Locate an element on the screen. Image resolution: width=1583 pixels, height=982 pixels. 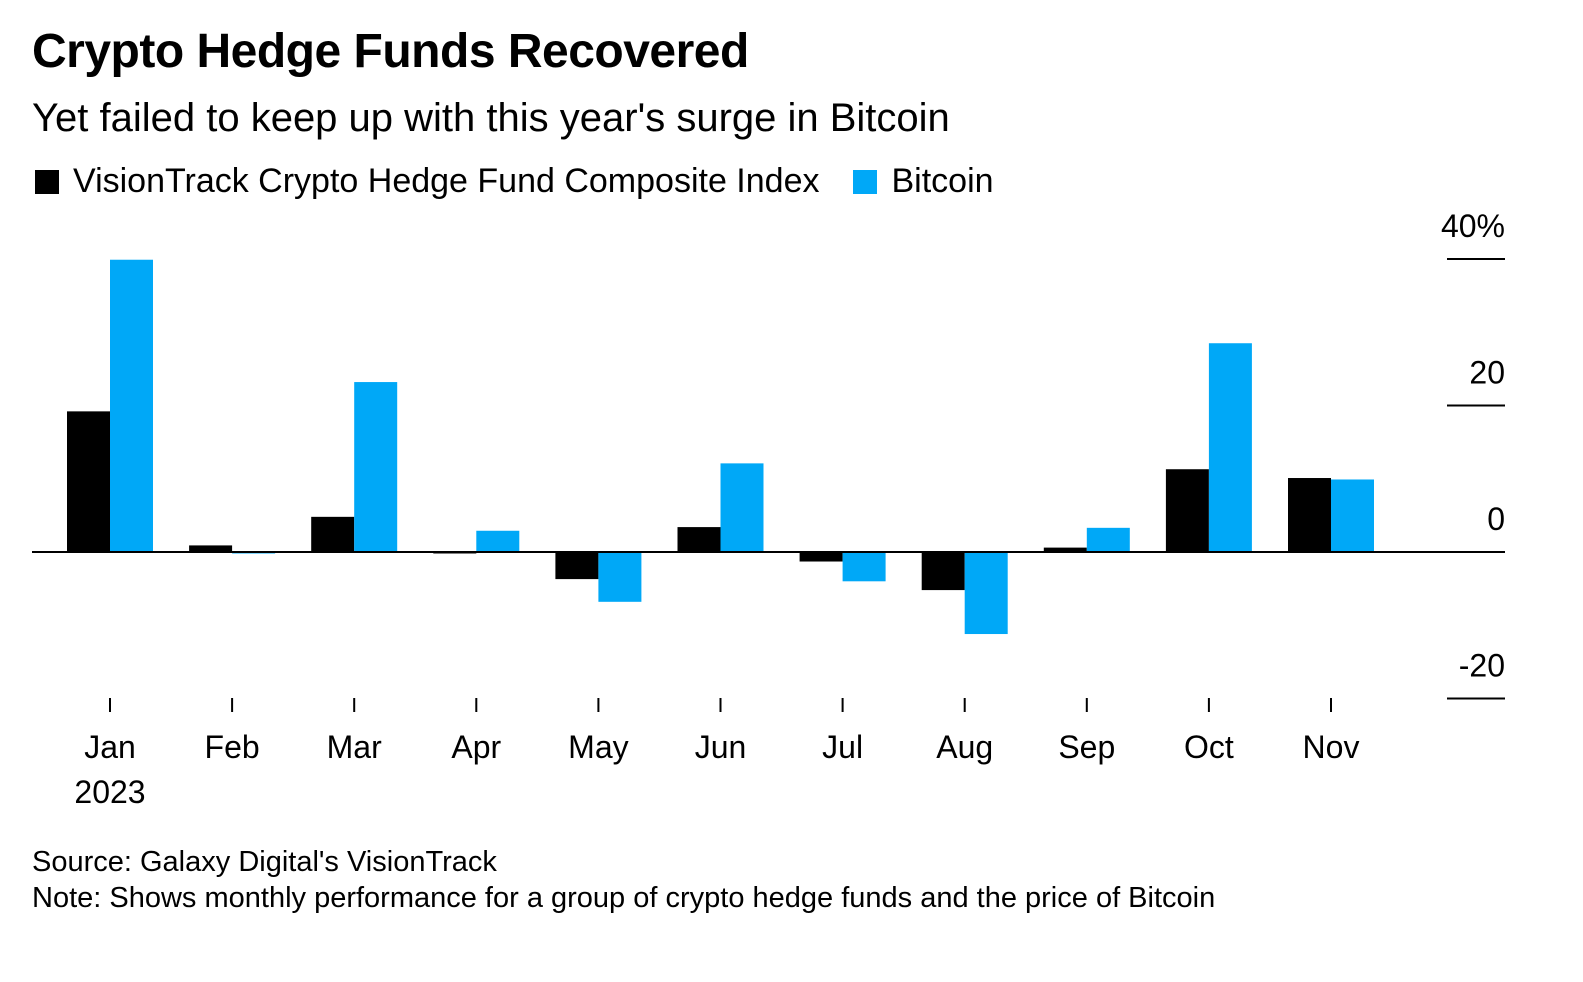
x-tick-label-apr: Apr is located at coordinates (476, 747).